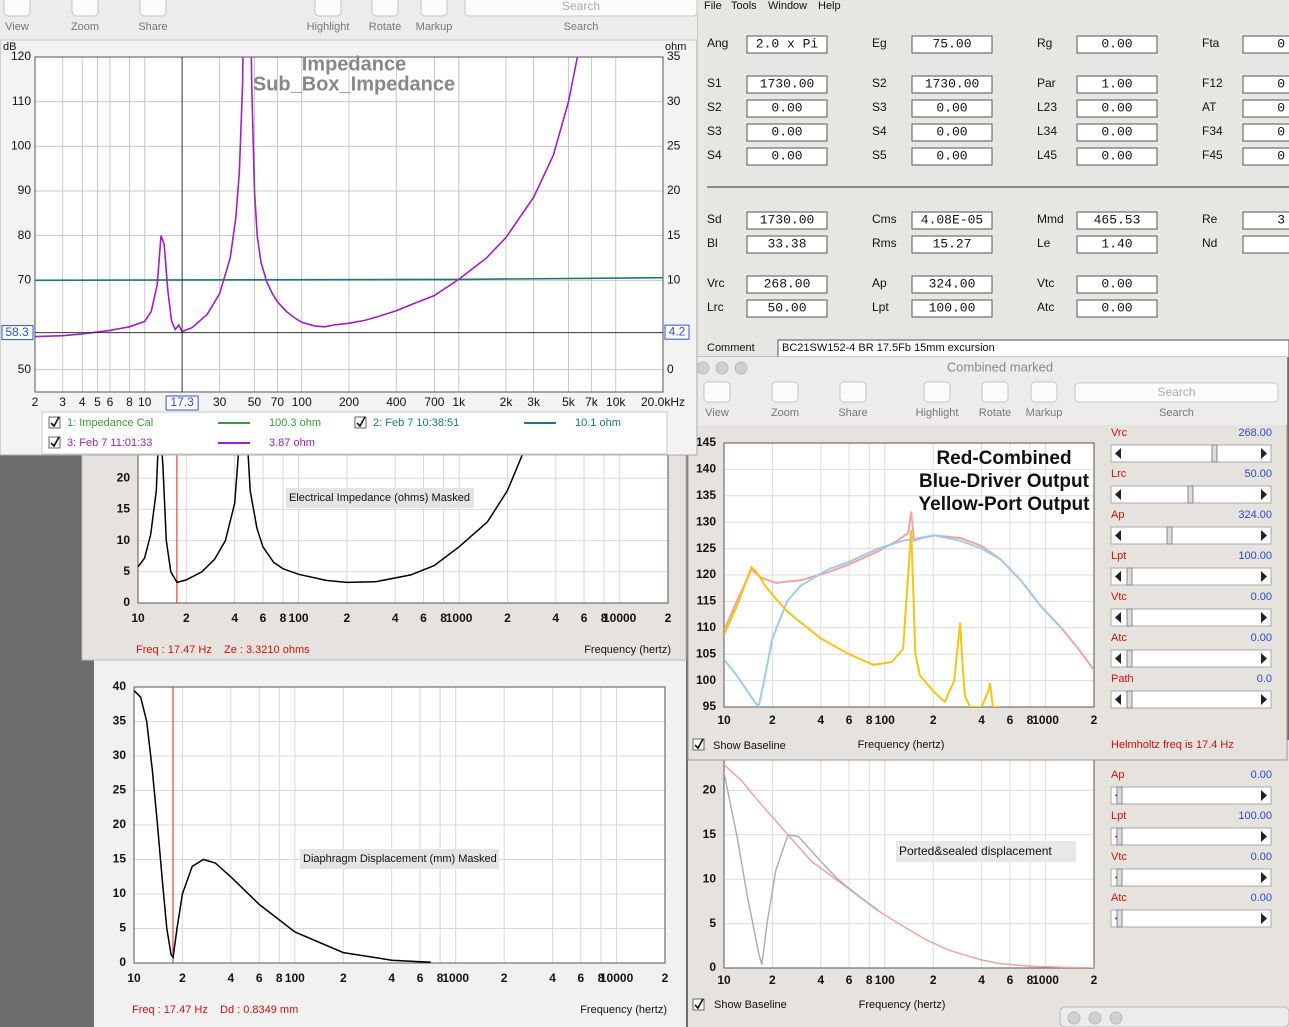 This screenshot has height=1027, width=1289. Describe the element at coordinates (1176, 413) in the screenshot. I see `toolbar-label: Search` at that location.